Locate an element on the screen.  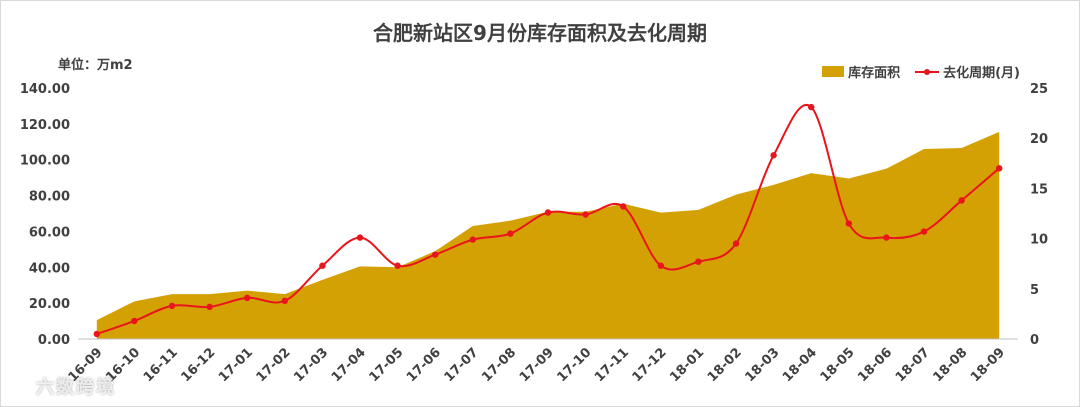
x-tick-label: 17-03 is located at coordinates (311, 365).